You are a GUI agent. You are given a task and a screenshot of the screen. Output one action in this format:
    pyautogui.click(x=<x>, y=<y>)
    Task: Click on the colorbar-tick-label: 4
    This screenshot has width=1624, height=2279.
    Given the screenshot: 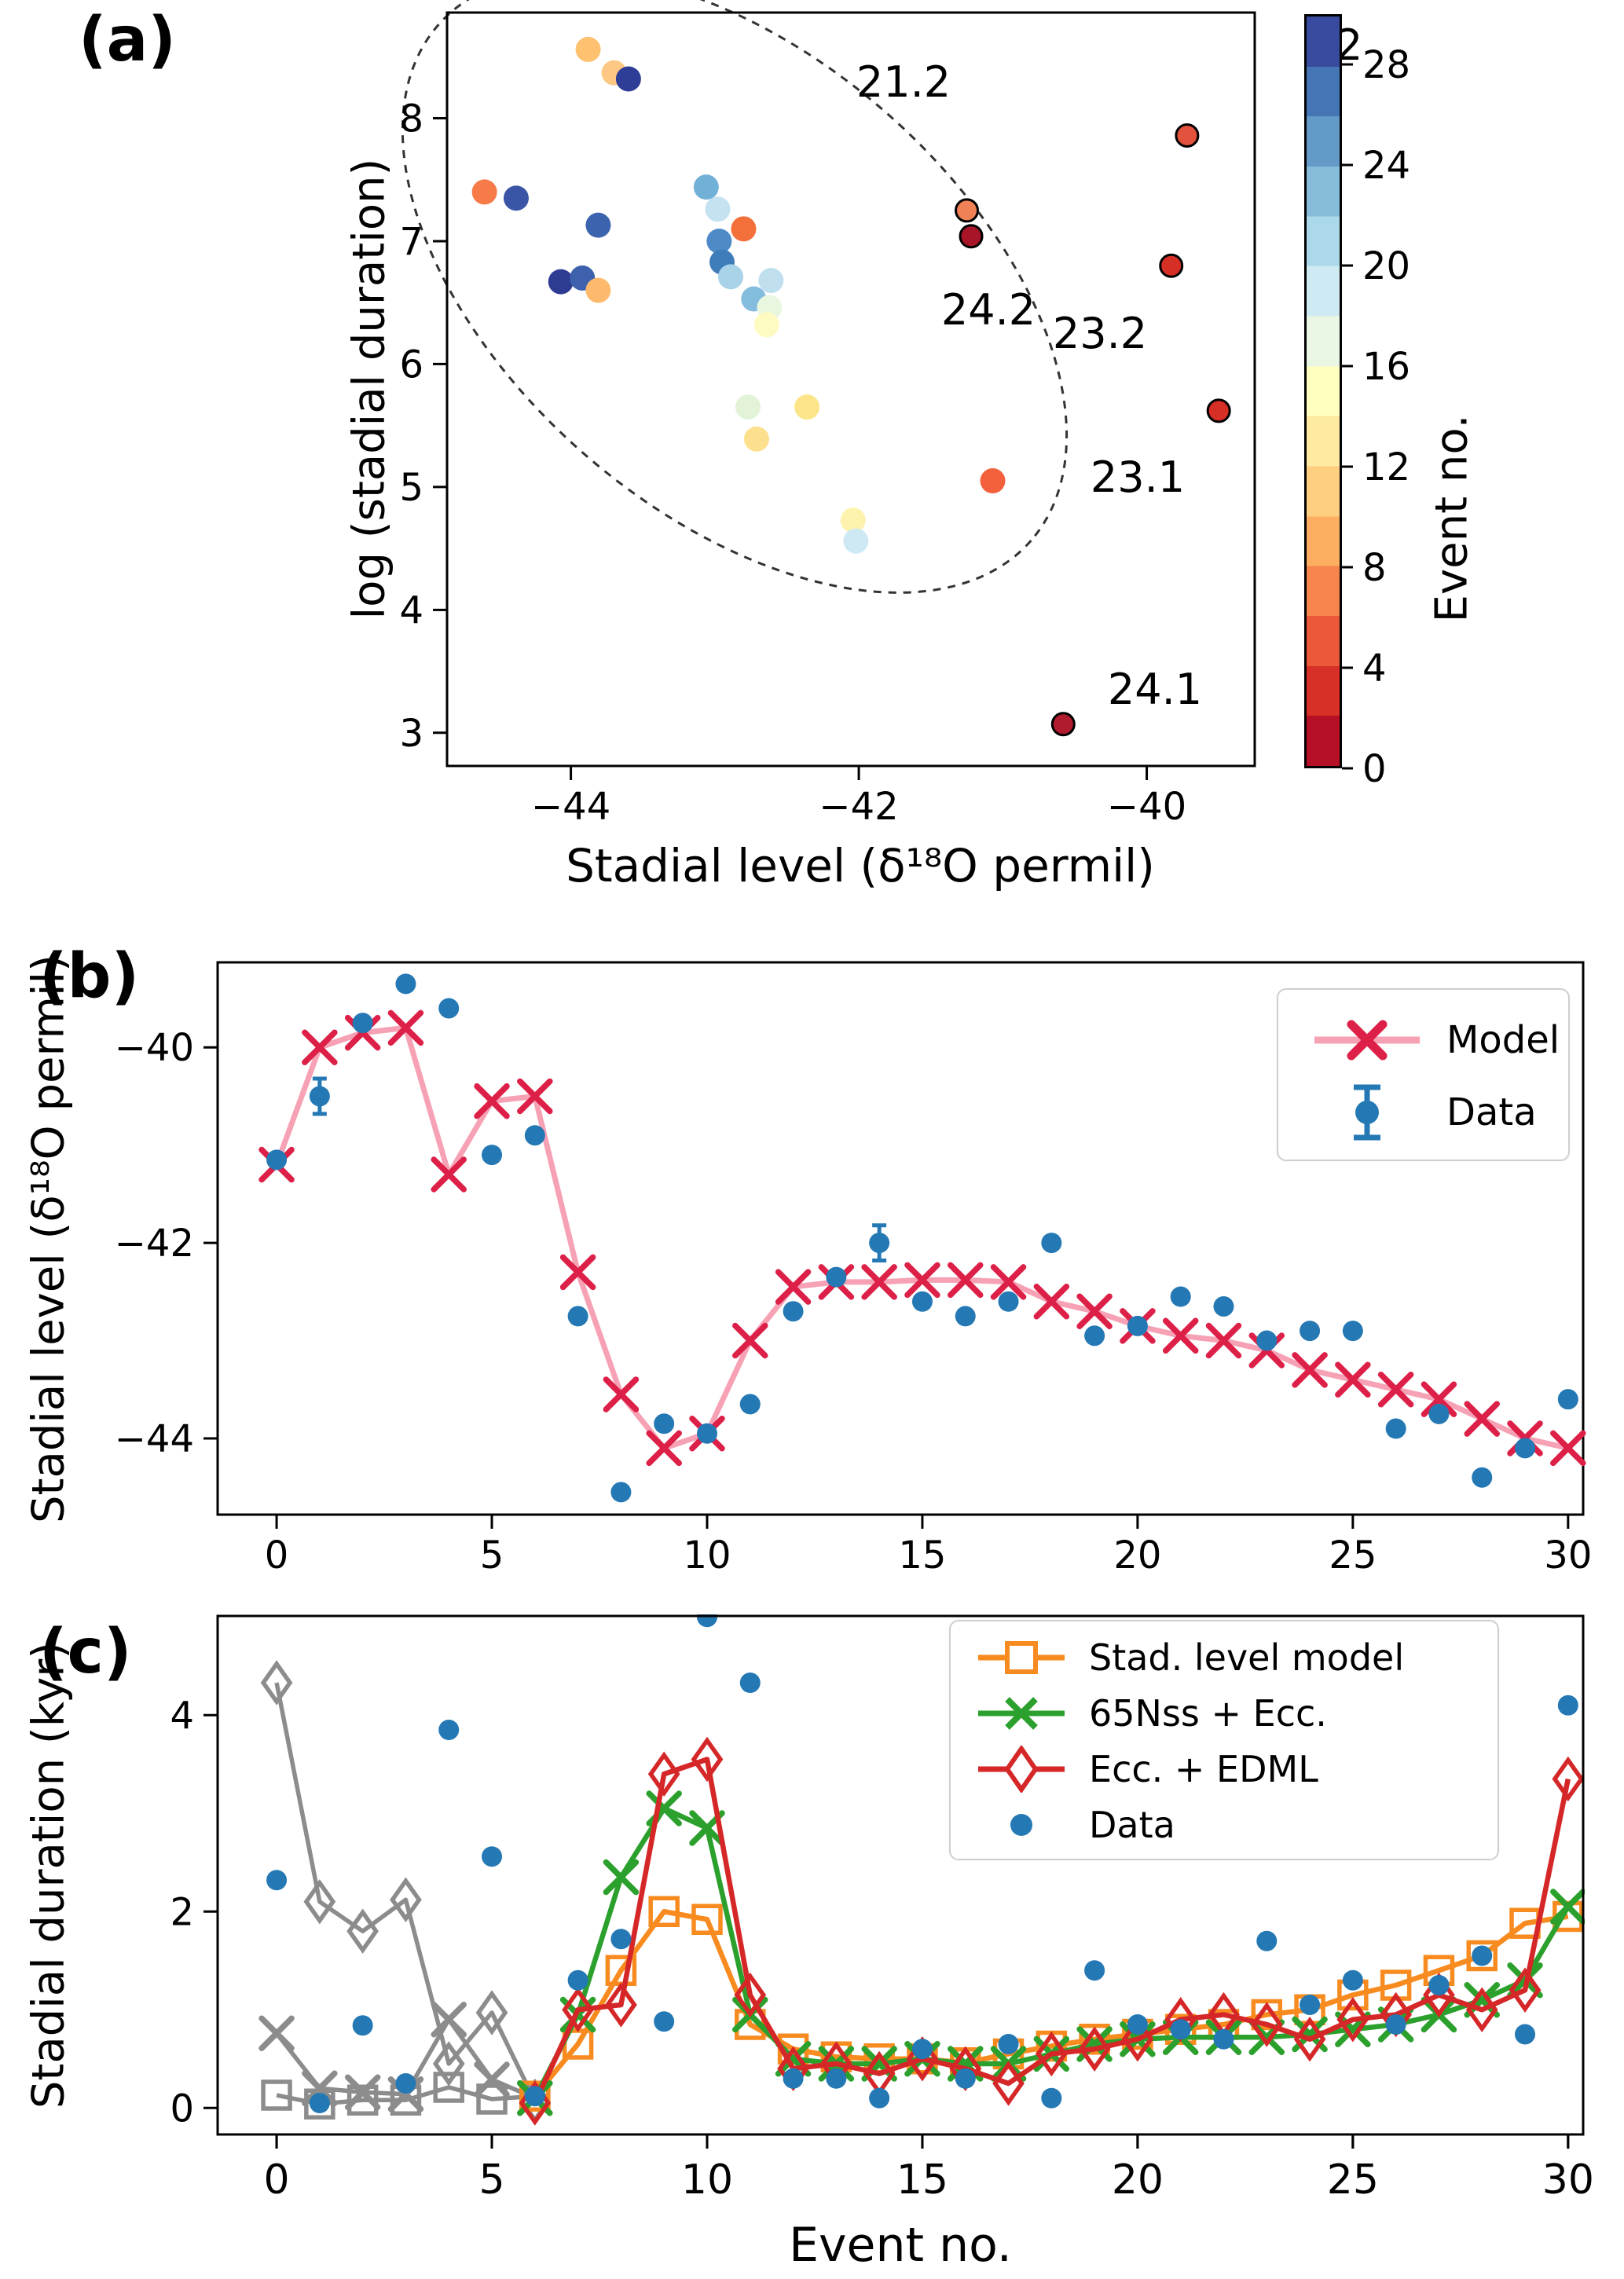 What is the action you would take?
    pyautogui.click(x=1375, y=669)
    